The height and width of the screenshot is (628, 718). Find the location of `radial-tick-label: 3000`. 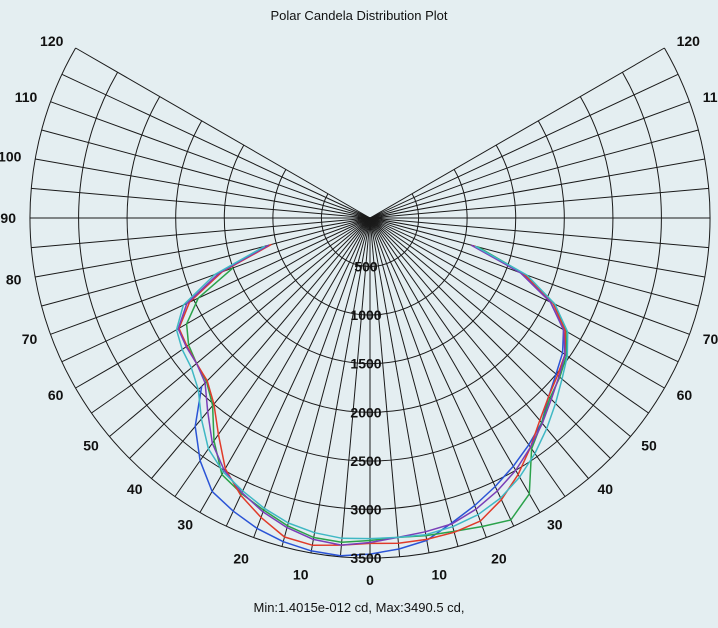

radial-tick-label: 3000 is located at coordinates (365, 509).